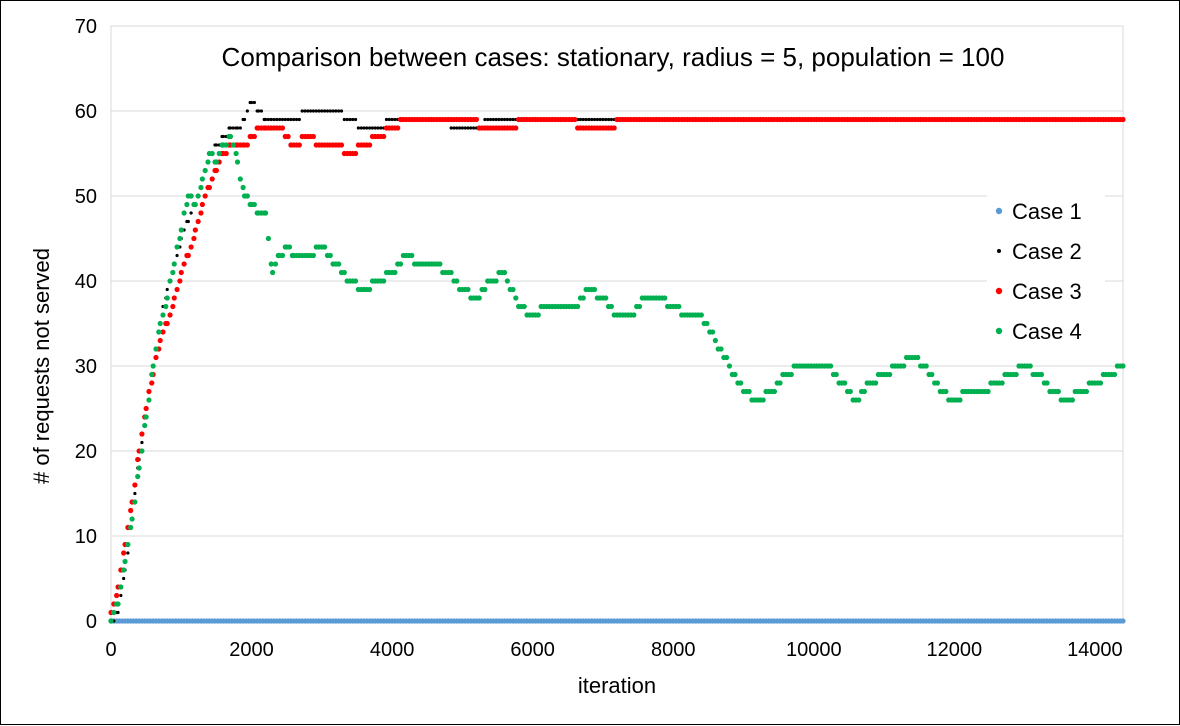 The height and width of the screenshot is (726, 1180). I want to click on legend-box, so click(1046, 271).